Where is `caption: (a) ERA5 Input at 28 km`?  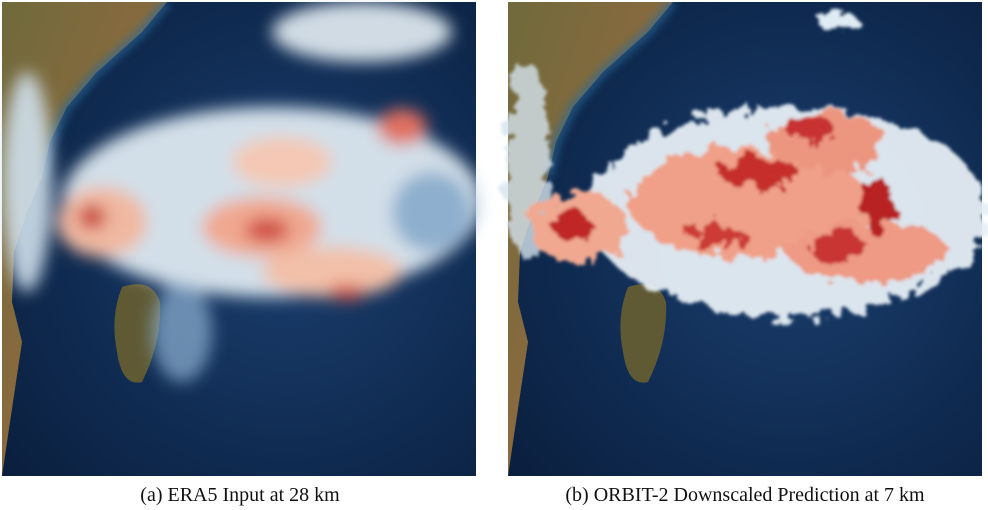
caption: (a) ERA5 Input at 28 km is located at coordinates (240, 495).